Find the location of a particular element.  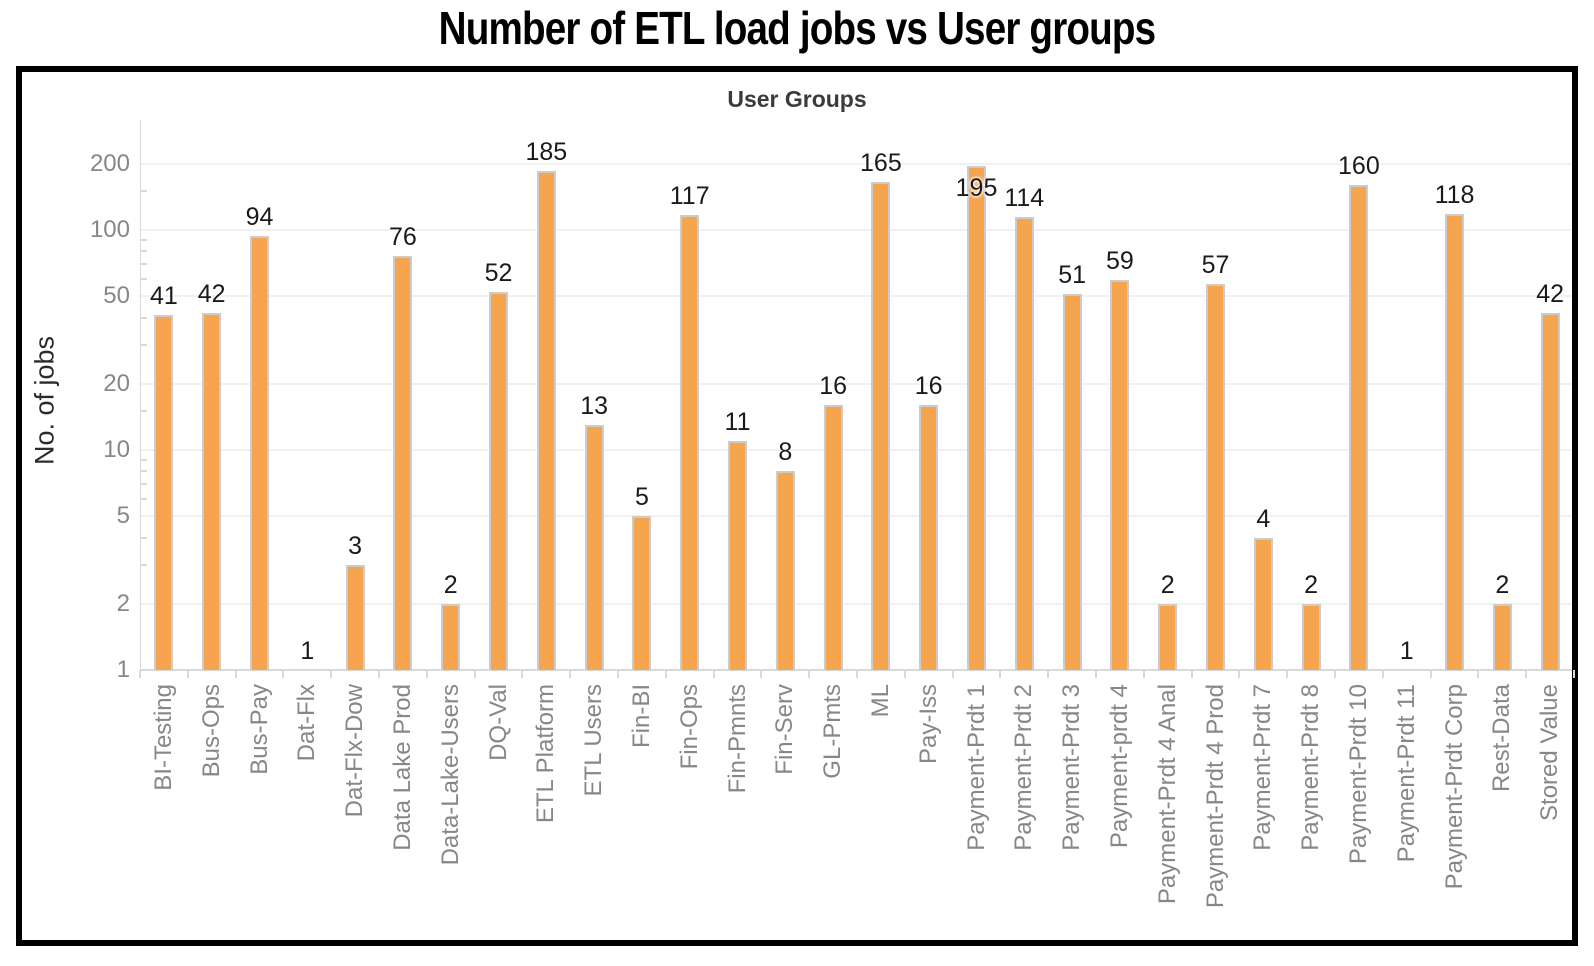

bar-value-label: 16 is located at coordinates (928, 386).